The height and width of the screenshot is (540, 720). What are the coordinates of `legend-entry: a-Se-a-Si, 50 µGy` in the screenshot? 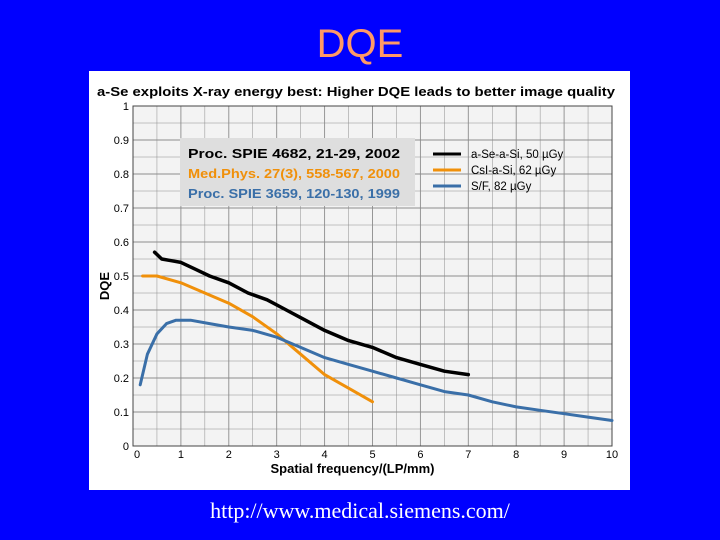 It's located at (517, 155).